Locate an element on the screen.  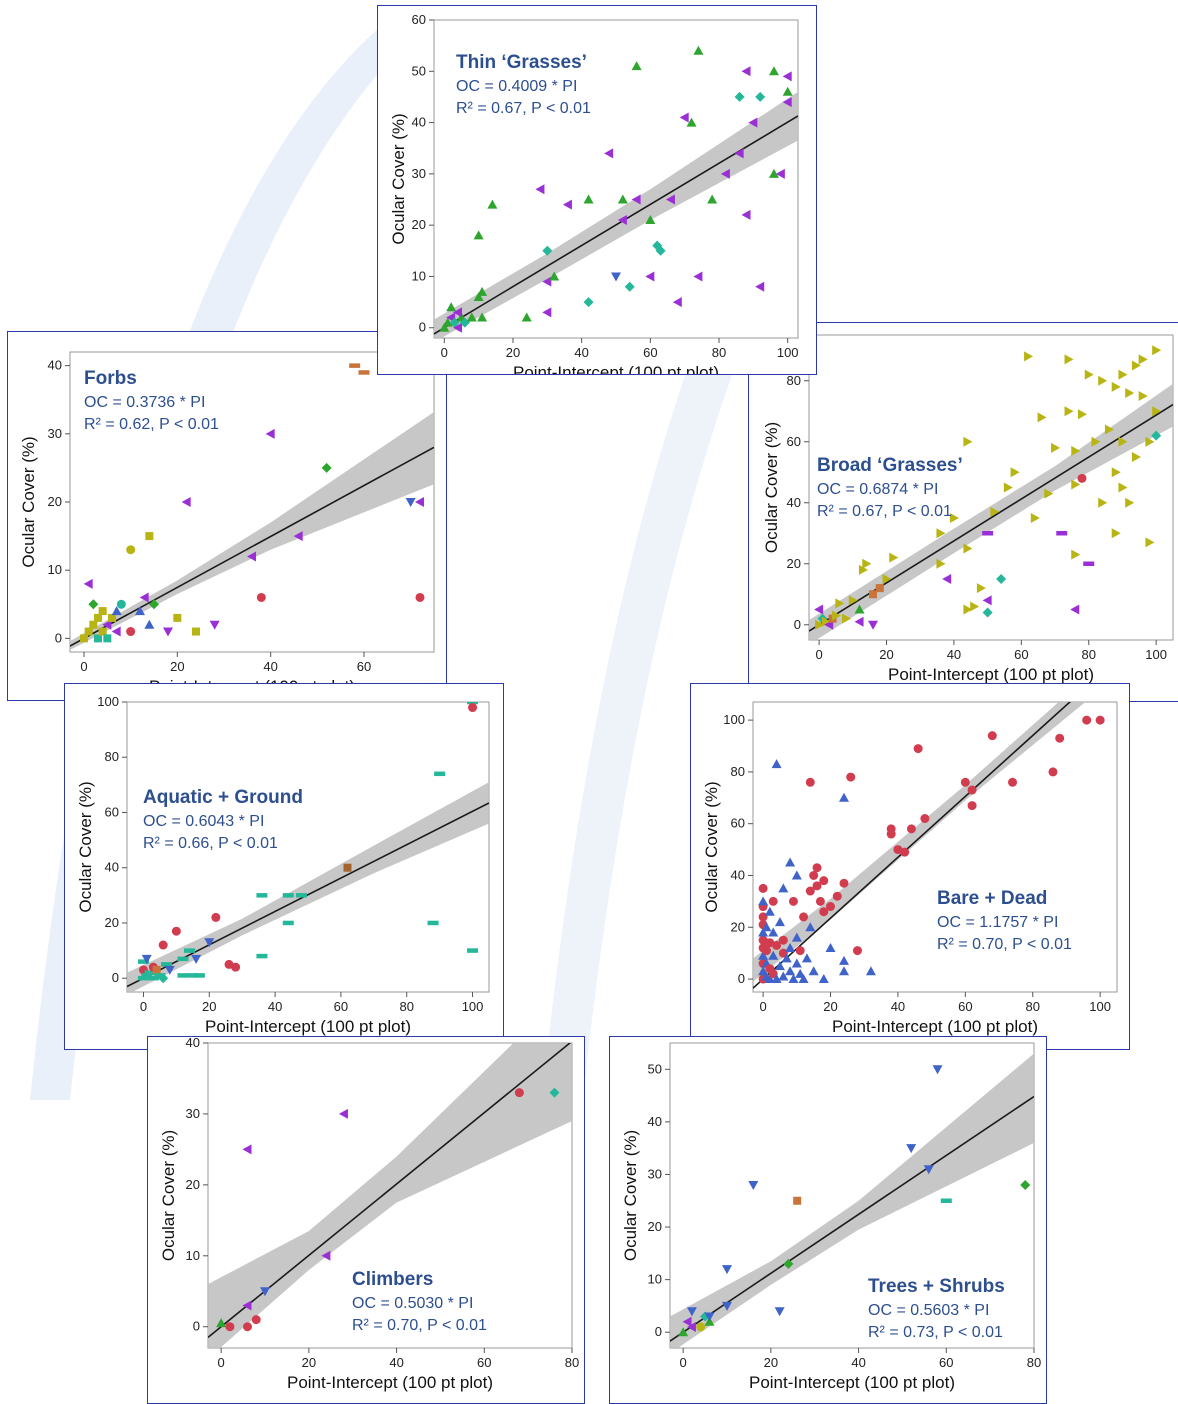
chart-title: Thin ‘Grasses’ is located at coordinates (521, 62).